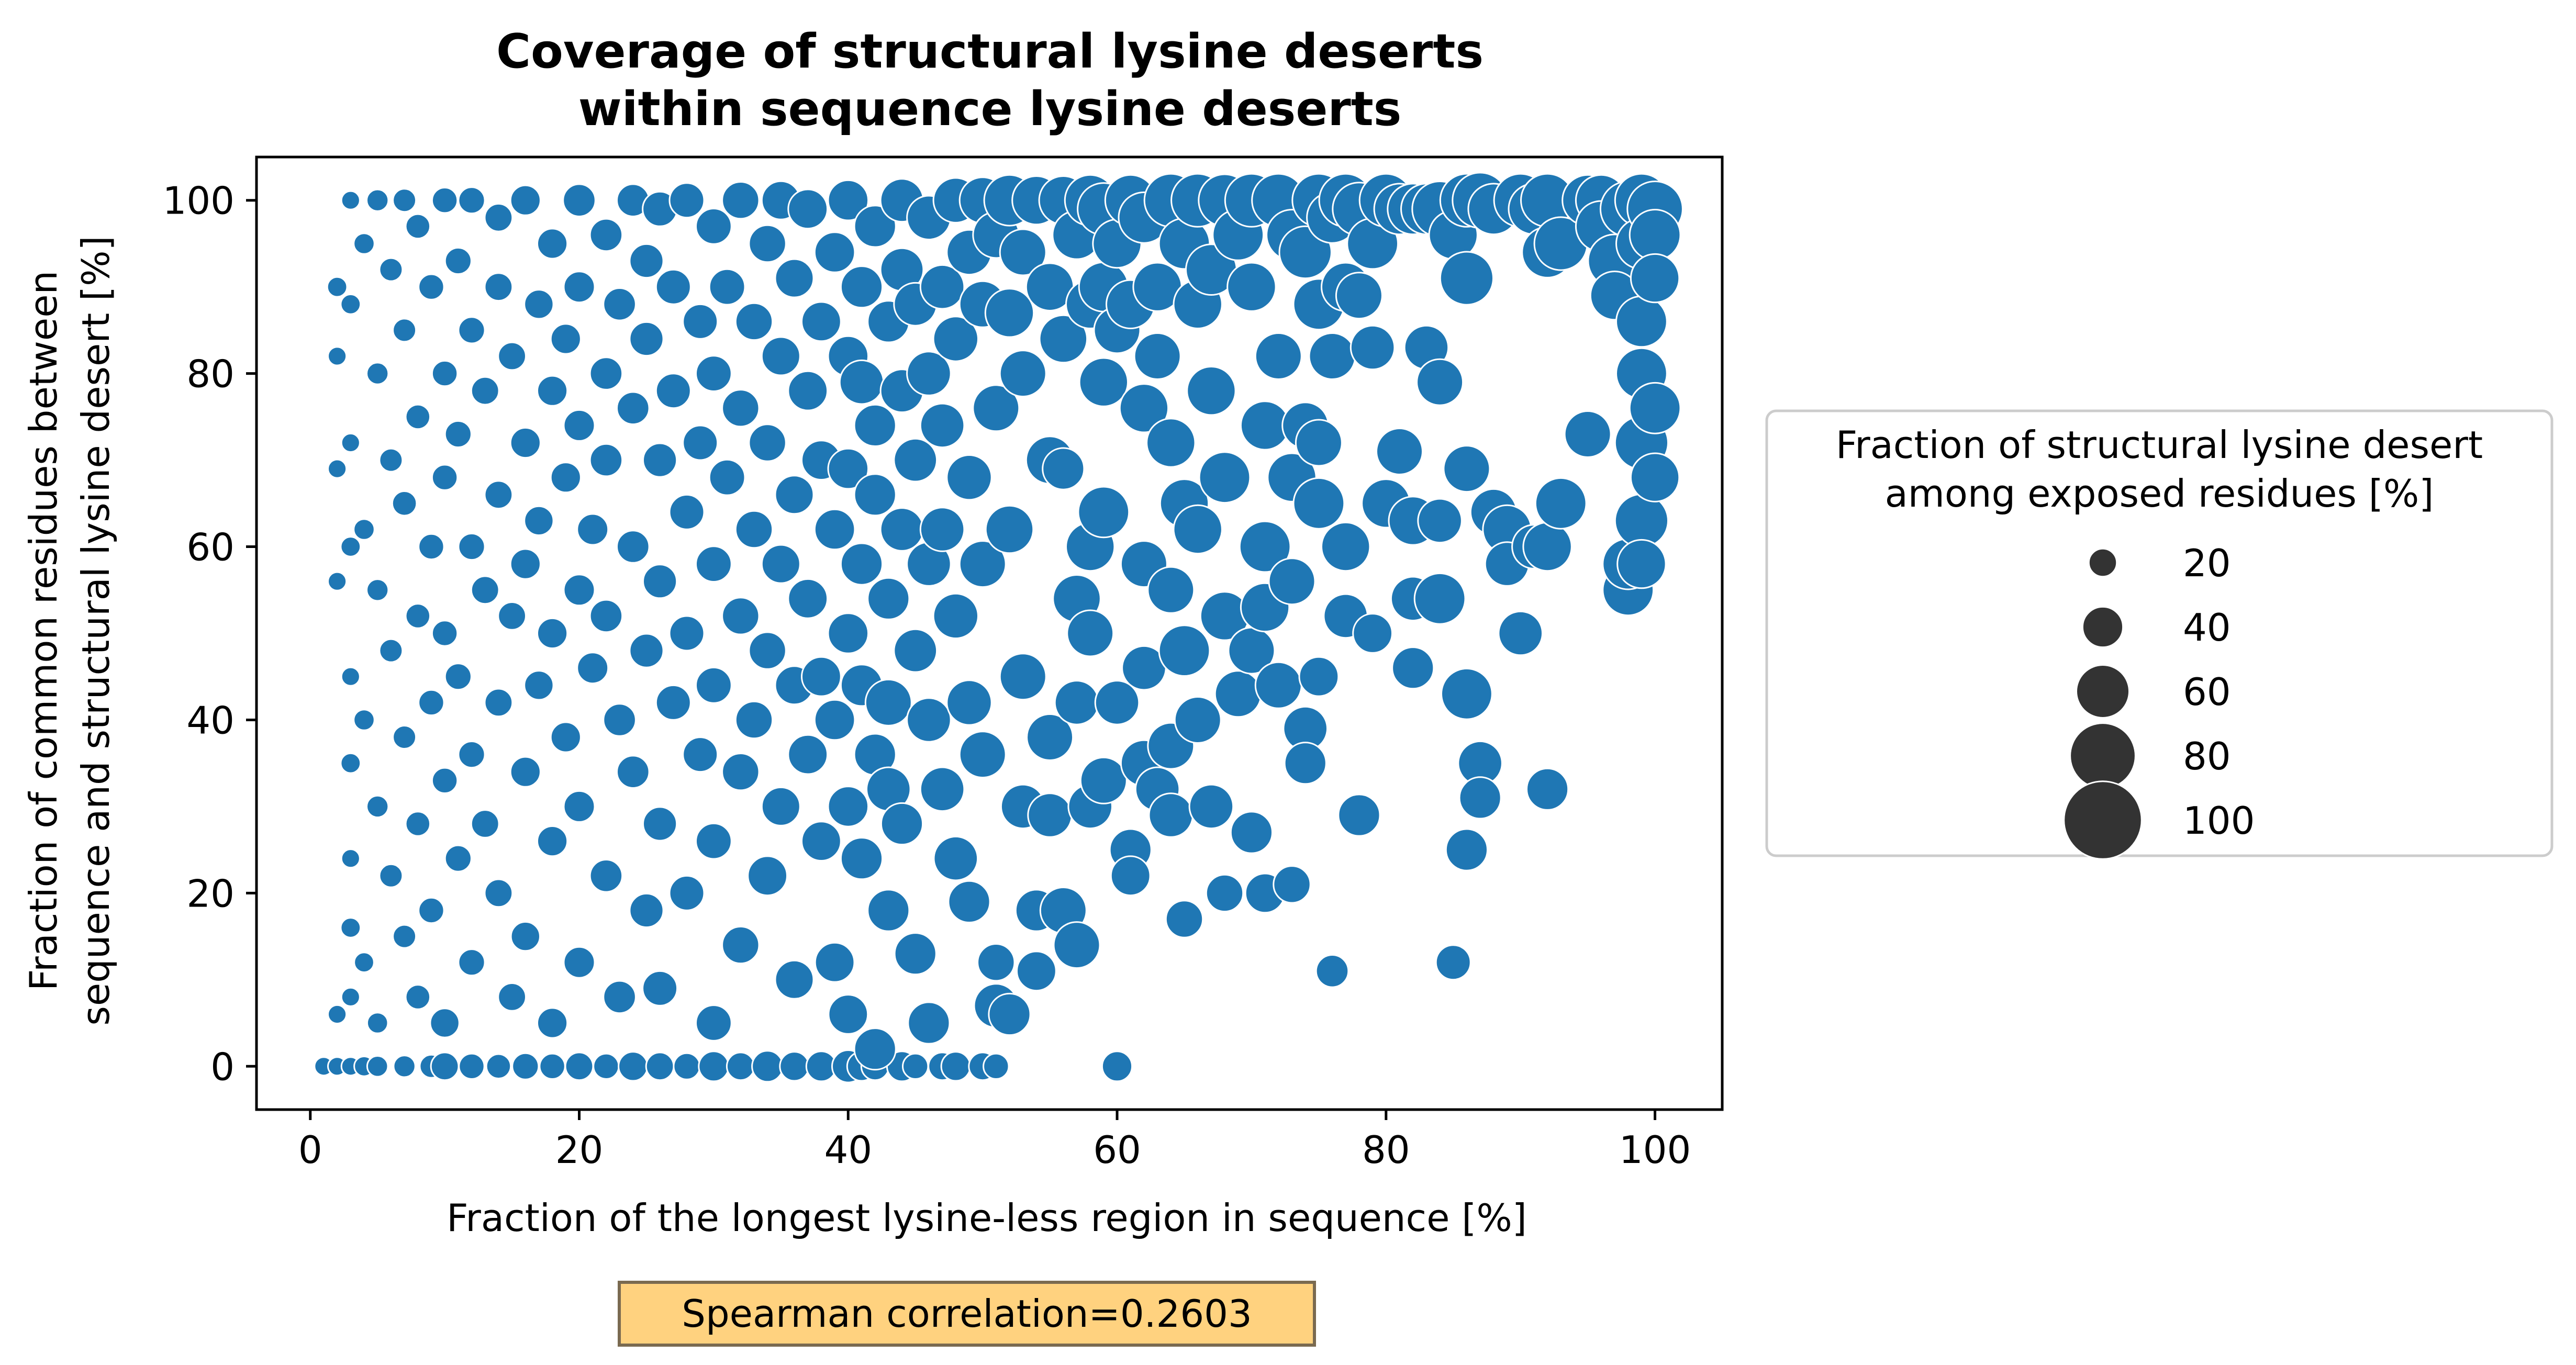 The image size is (2576, 1365). What do you see at coordinates (2103, 820) in the screenshot?
I see `legend-marker` at bounding box center [2103, 820].